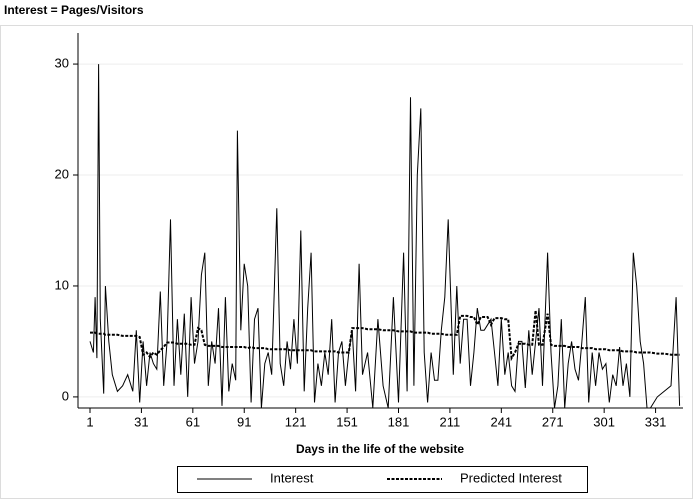  Describe the element at coordinates (385, 336) in the screenshot. I see `series-line` at that location.